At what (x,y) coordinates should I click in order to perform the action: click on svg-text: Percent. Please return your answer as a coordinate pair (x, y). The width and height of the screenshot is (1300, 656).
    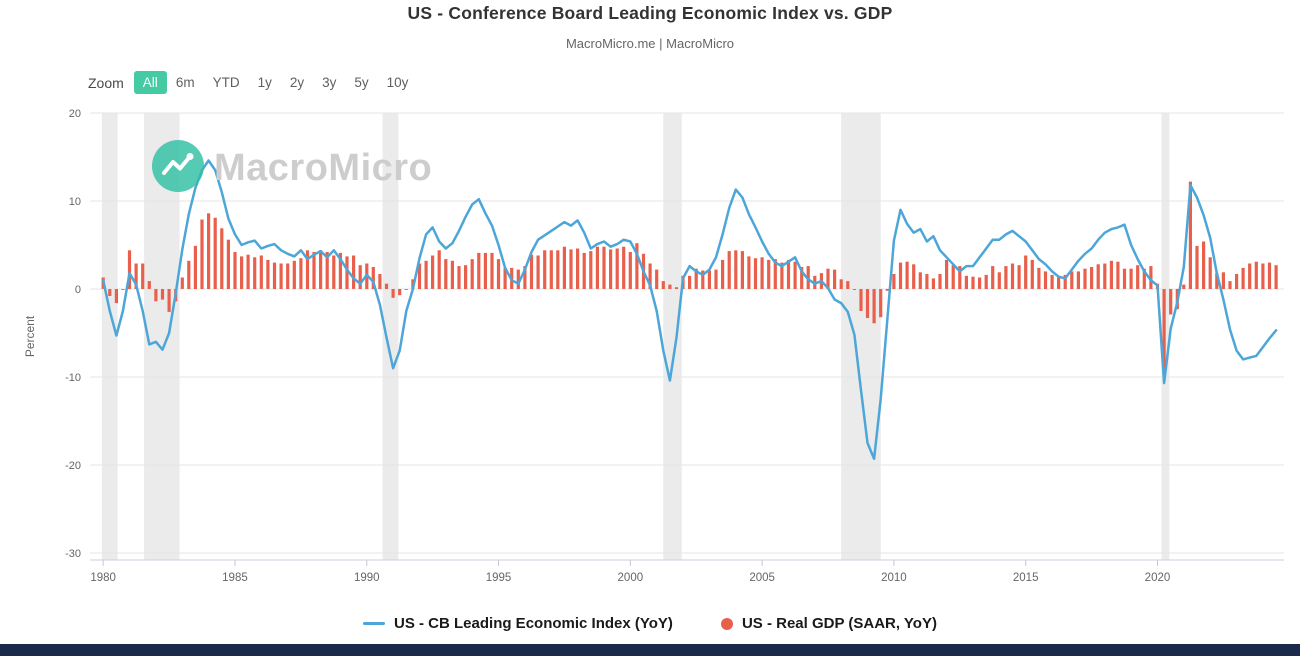
    Looking at the image, I should click on (30, 336).